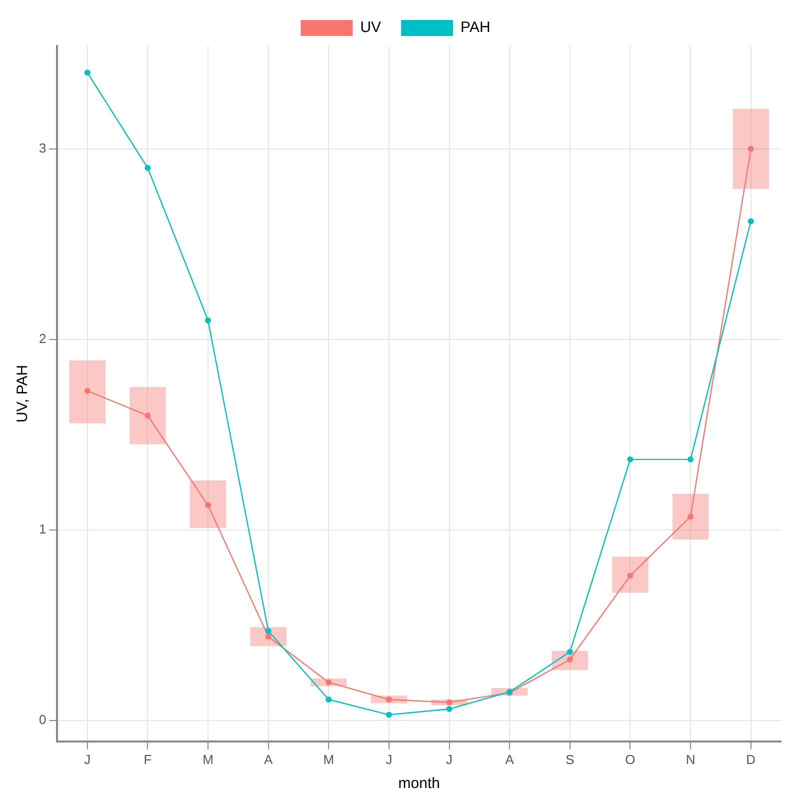 The width and height of the screenshot is (787, 803). Describe the element at coordinates (148, 759) in the screenshot. I see `x-tick-label: F` at that location.